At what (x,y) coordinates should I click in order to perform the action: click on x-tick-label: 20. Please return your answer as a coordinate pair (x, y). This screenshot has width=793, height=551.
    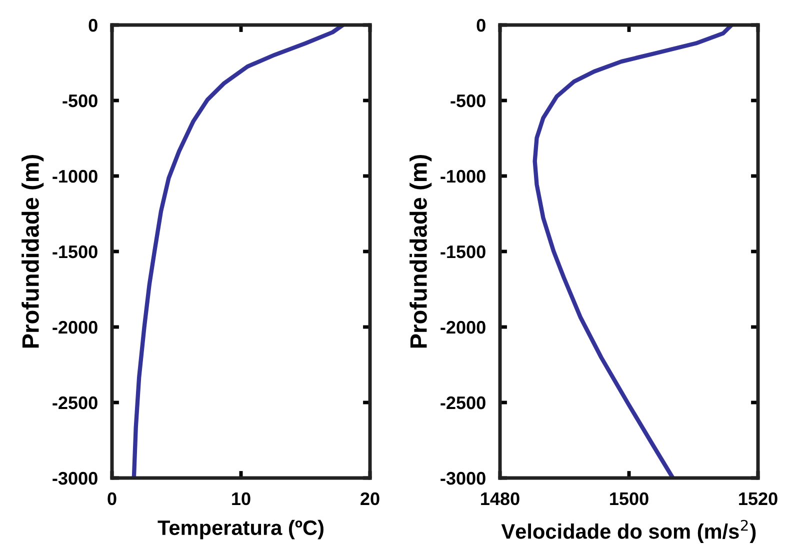
    Looking at the image, I should click on (370, 499).